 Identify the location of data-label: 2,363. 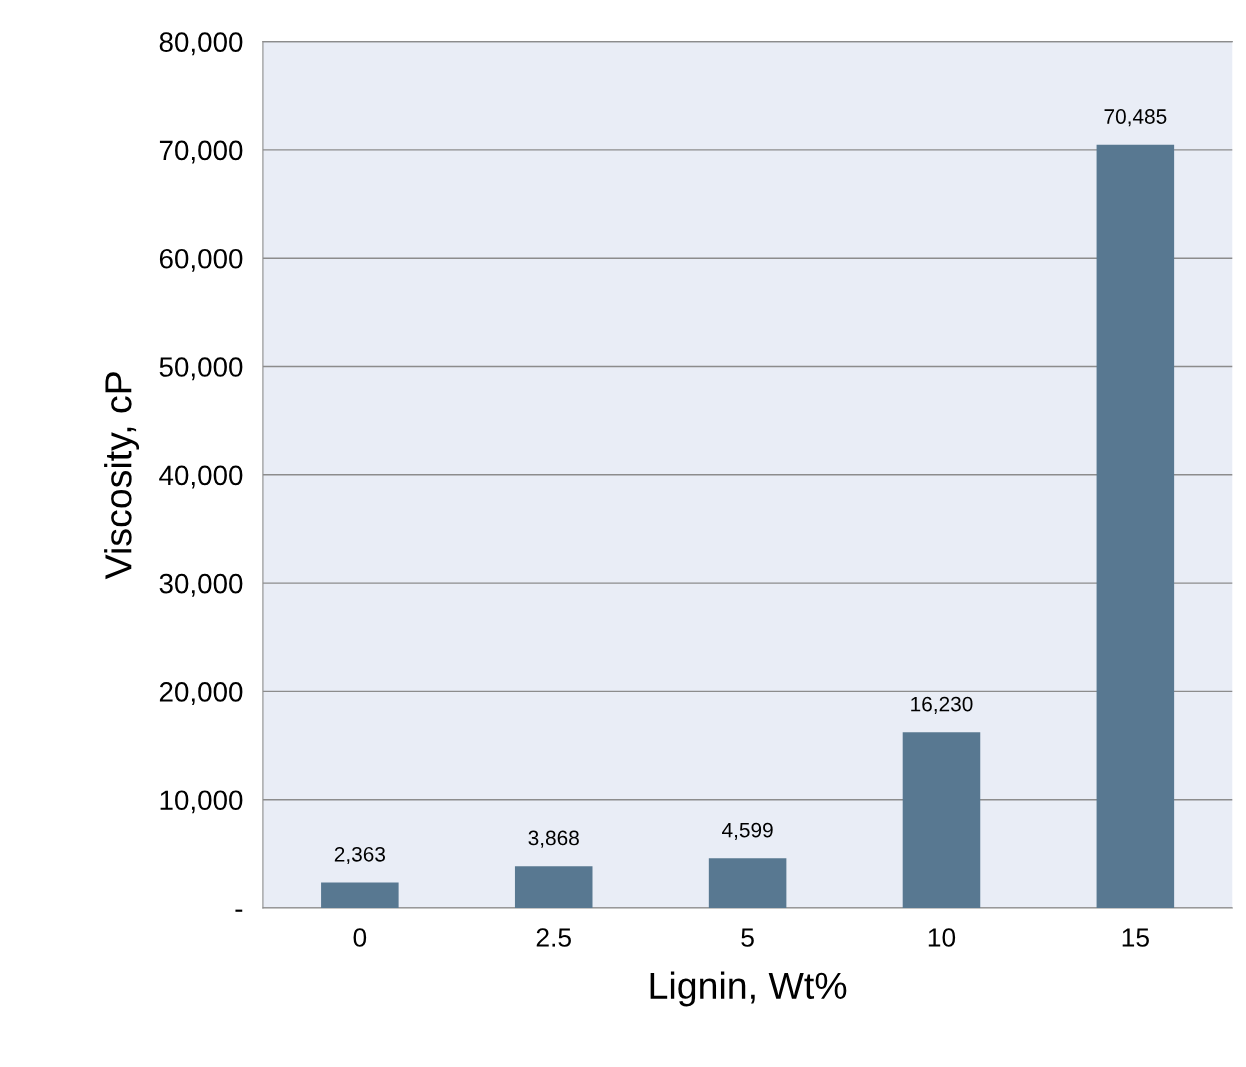
(359, 855).